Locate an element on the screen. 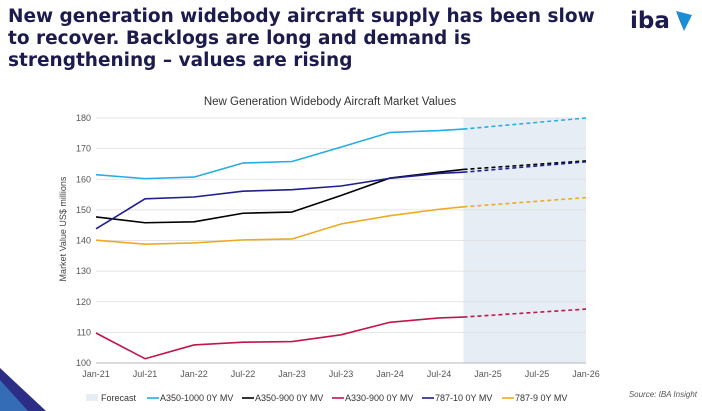  x-tick-label: Jan-25 is located at coordinates (488, 374).